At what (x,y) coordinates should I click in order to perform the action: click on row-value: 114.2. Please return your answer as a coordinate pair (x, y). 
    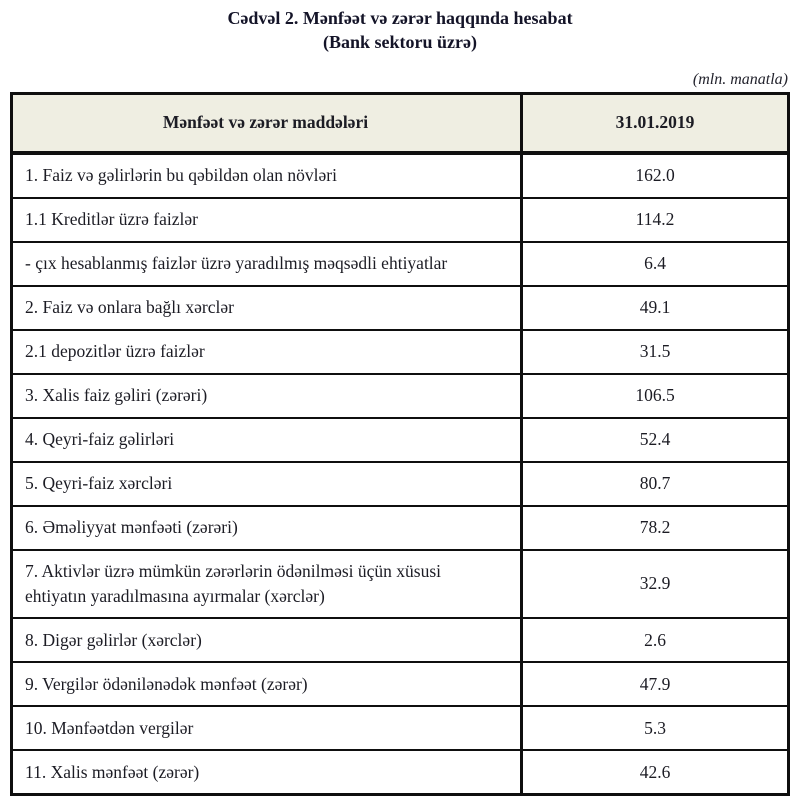
    Looking at the image, I should click on (653, 219).